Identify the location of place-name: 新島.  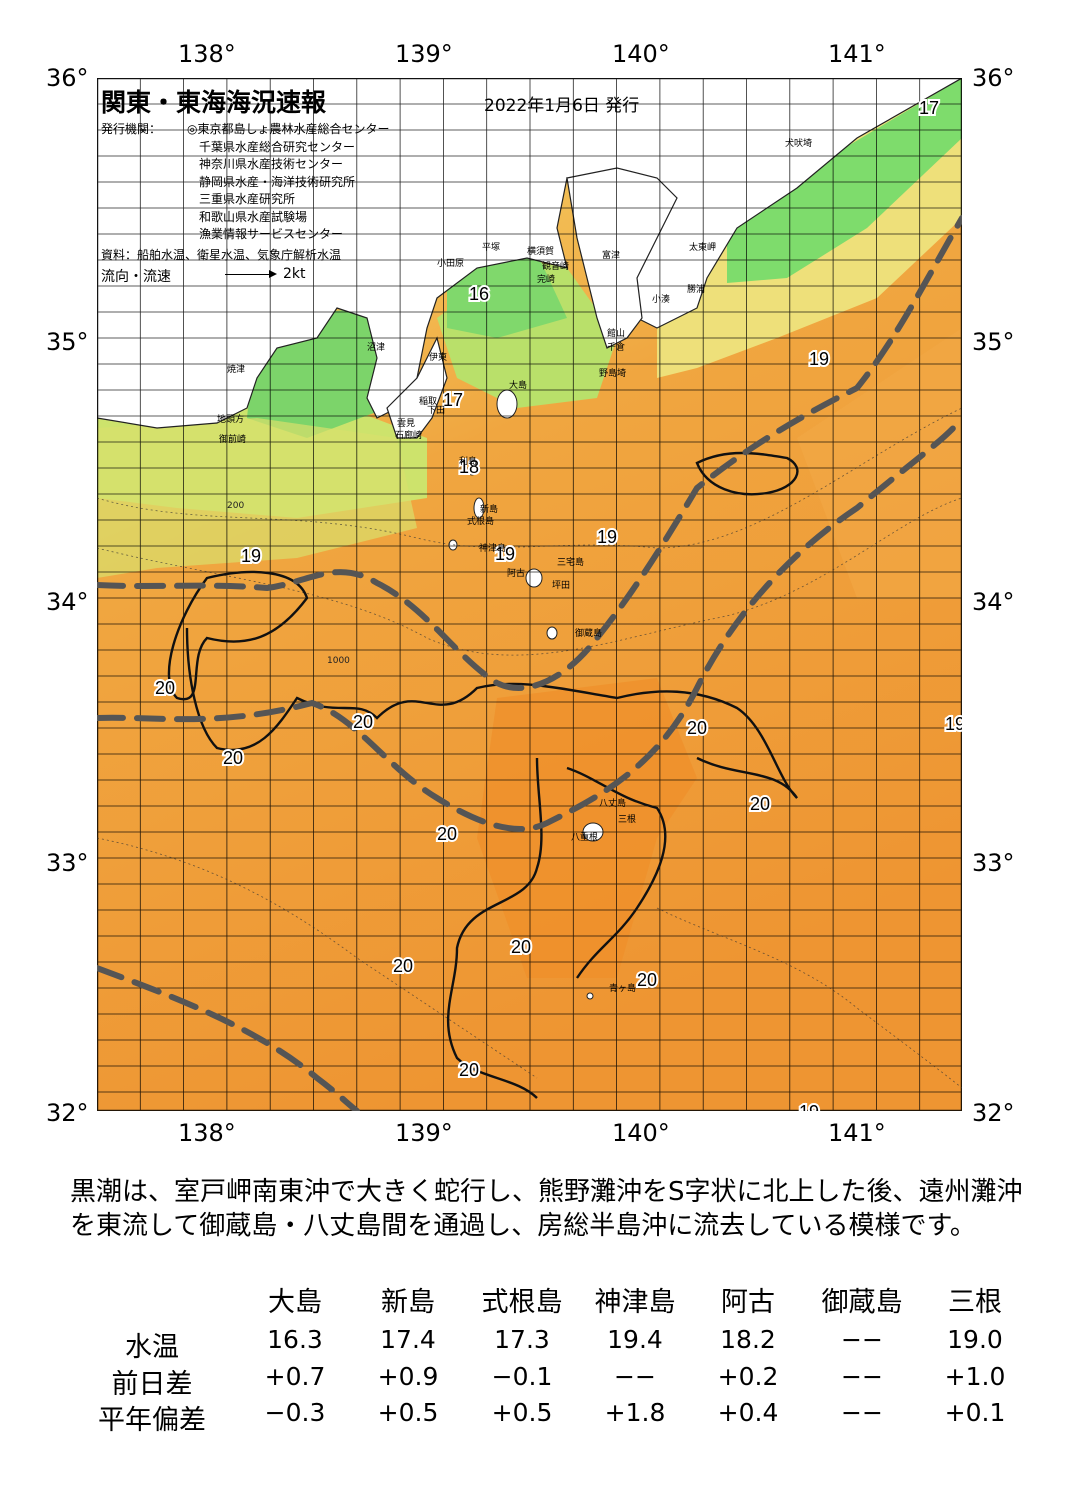
(489, 509).